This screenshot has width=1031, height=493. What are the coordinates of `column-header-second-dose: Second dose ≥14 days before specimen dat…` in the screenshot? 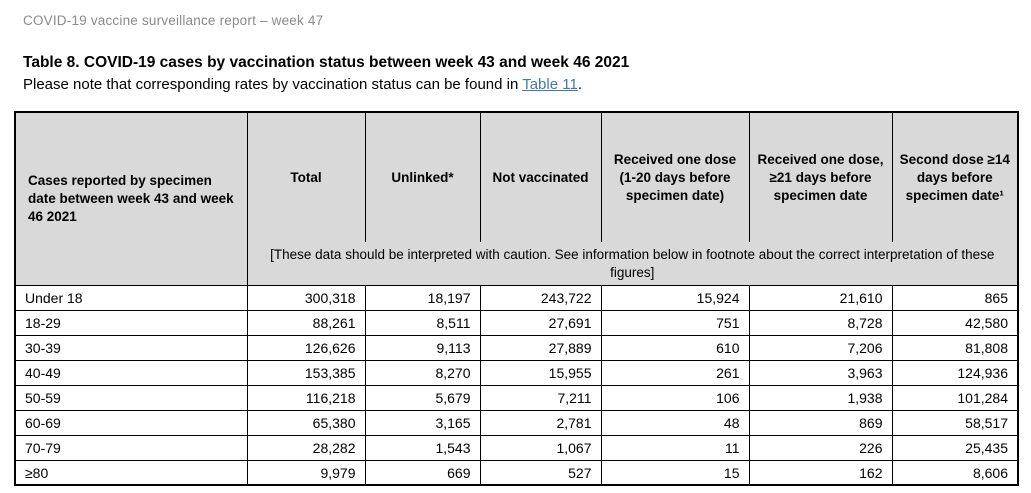 It's located at (955, 177).